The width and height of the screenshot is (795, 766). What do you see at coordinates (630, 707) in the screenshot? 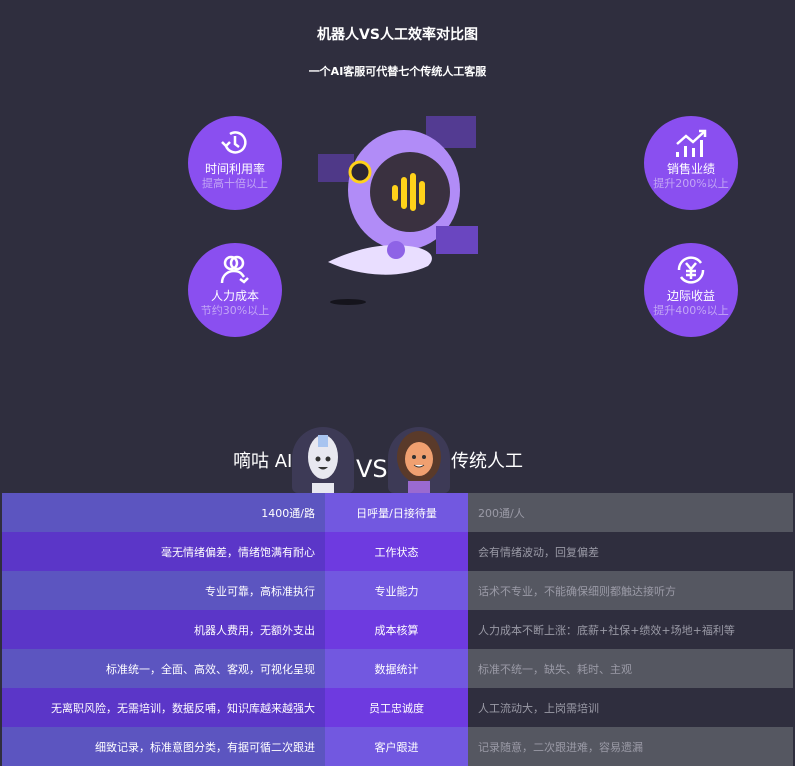
I see `human-cell: 人工流动大，上岗需培训` at bounding box center [630, 707].